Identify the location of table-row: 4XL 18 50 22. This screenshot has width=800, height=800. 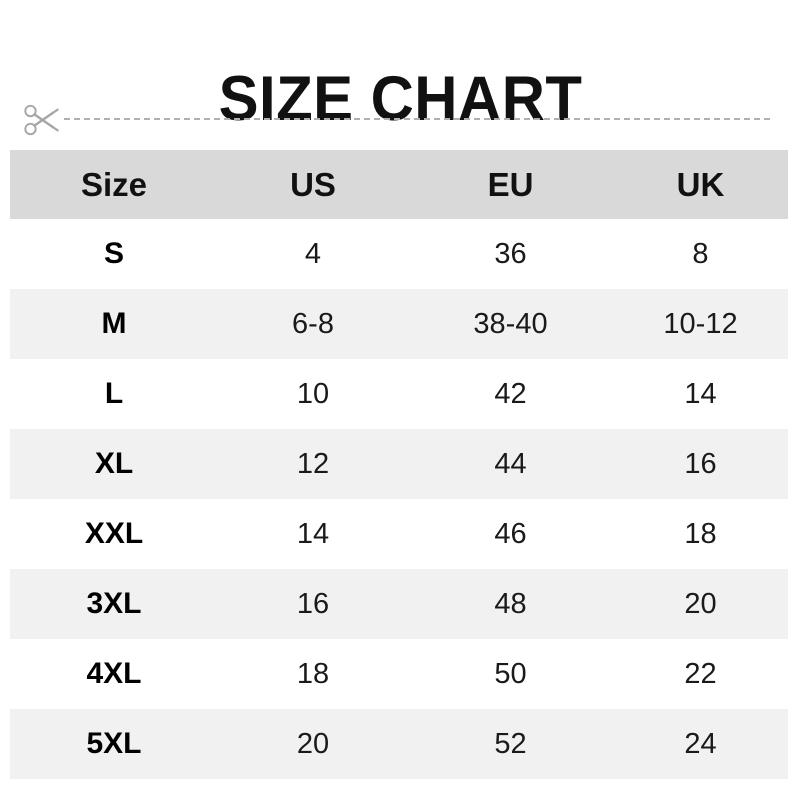
(399, 674).